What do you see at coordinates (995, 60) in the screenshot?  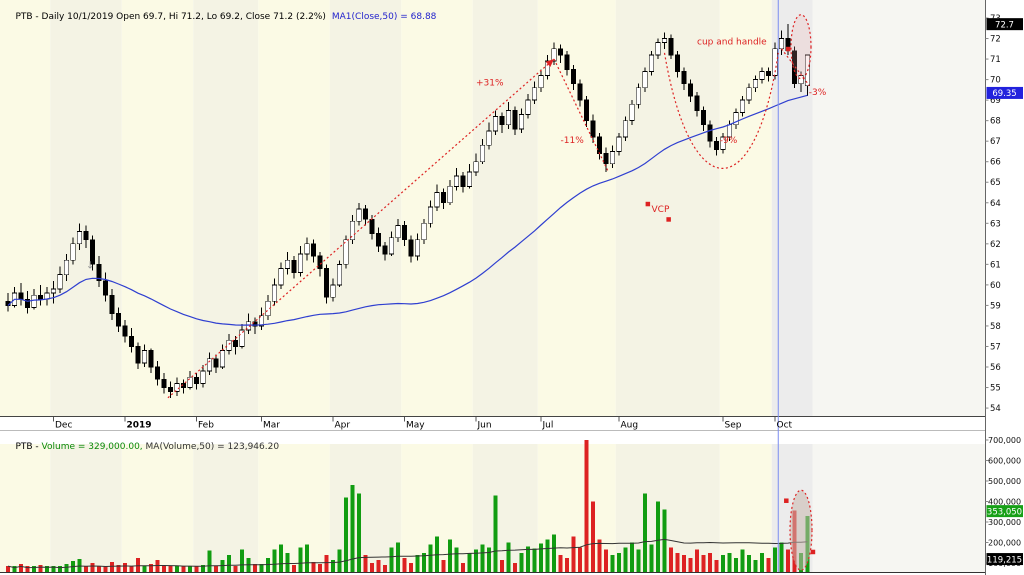 I see `price-tick-label: 71` at bounding box center [995, 60].